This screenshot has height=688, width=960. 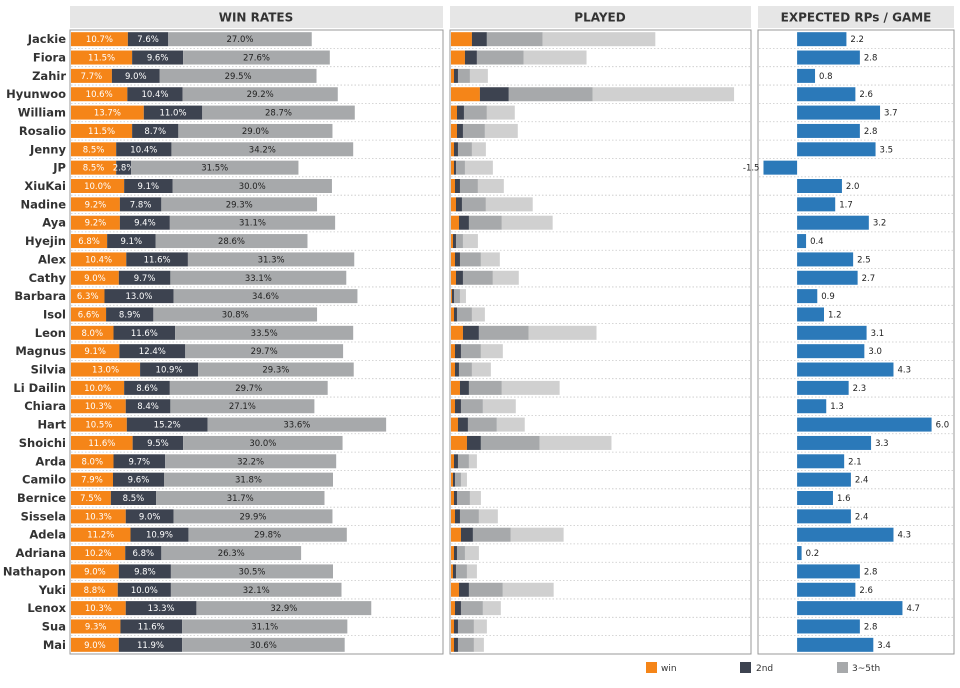 I want to click on header-rp-label: EXPECTED RPs / GAME, so click(x=856, y=18).